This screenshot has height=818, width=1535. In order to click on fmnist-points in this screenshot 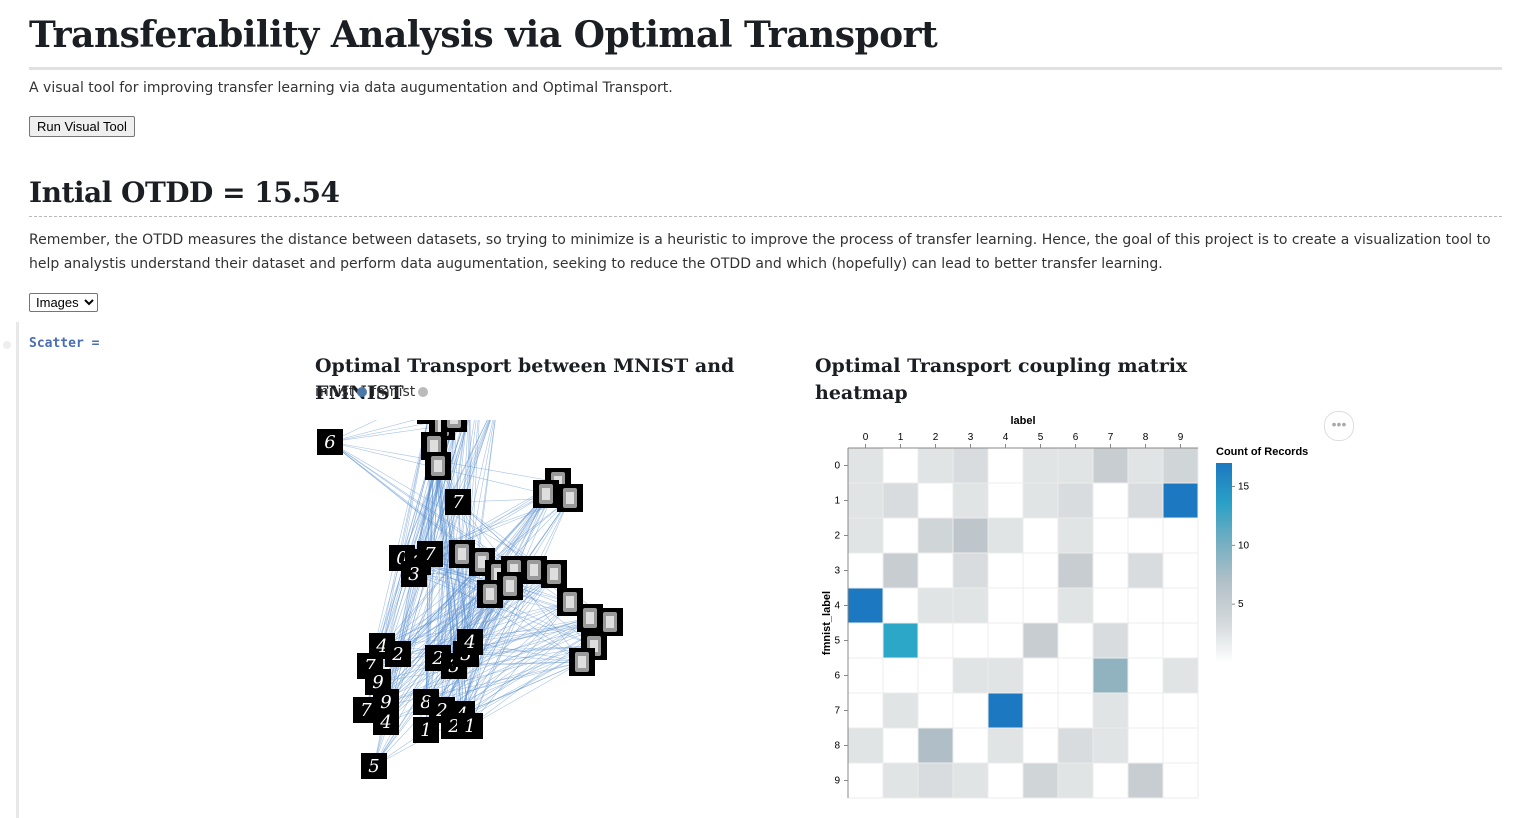, I will do `click(520, 548)`.